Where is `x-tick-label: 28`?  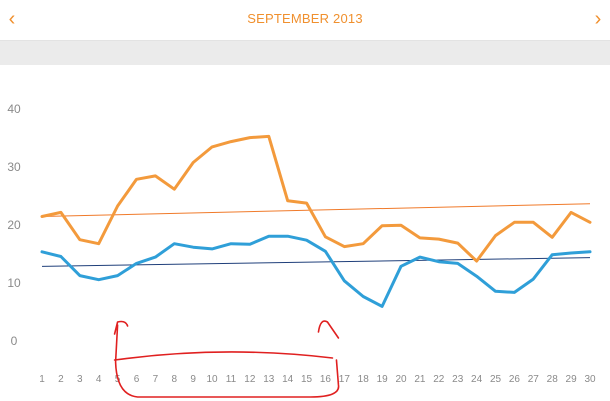
x-tick-label: 28 is located at coordinates (553, 379).